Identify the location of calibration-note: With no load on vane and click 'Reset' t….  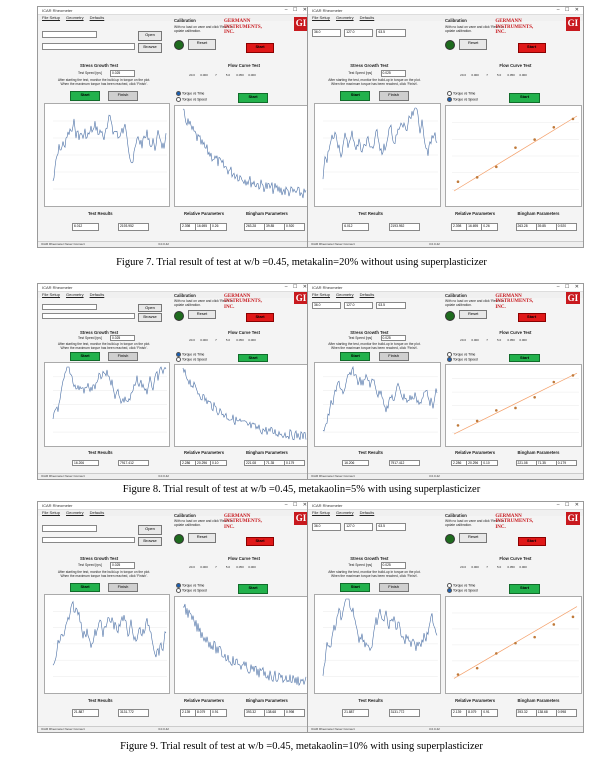
(474, 29).